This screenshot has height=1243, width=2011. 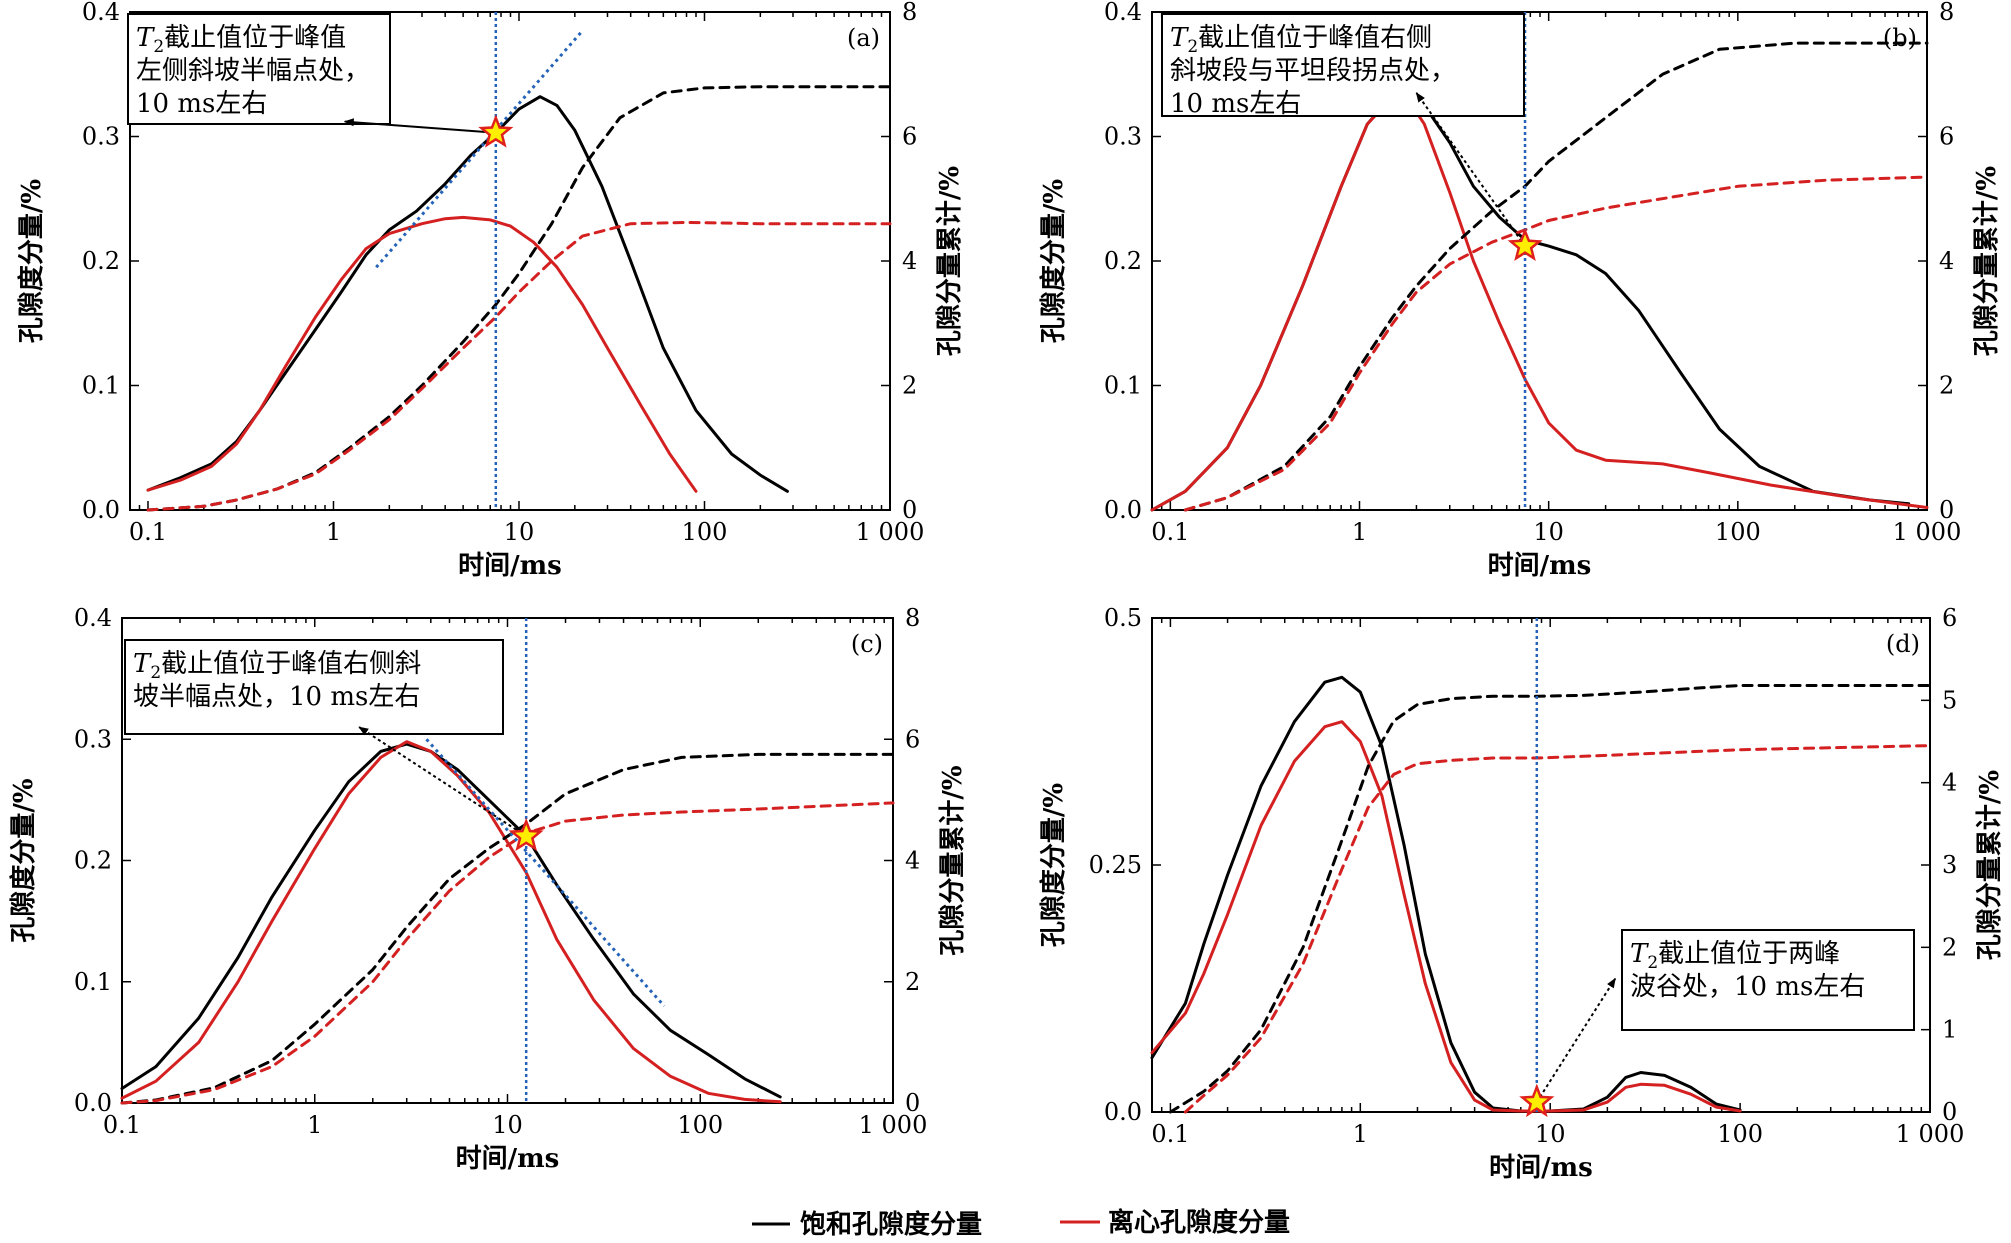 I want to click on annotation-t2-line: T2截止值位于峰值右侧, so click(x=1301, y=40).